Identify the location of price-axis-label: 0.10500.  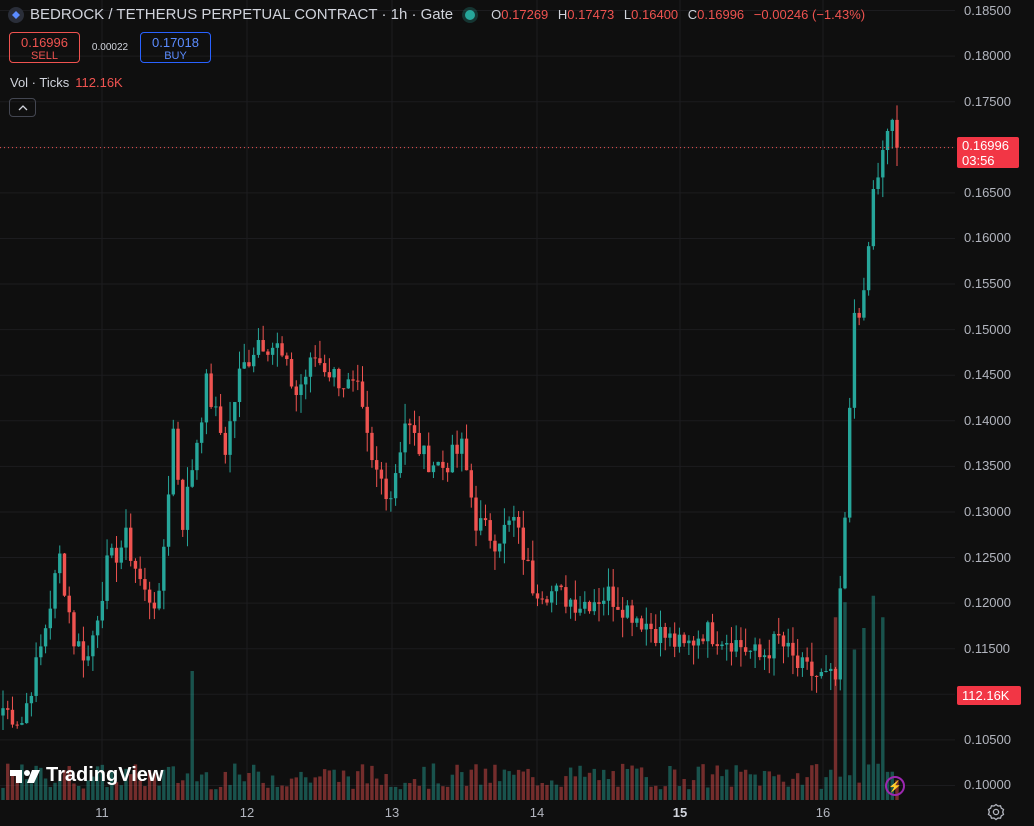
(987, 739).